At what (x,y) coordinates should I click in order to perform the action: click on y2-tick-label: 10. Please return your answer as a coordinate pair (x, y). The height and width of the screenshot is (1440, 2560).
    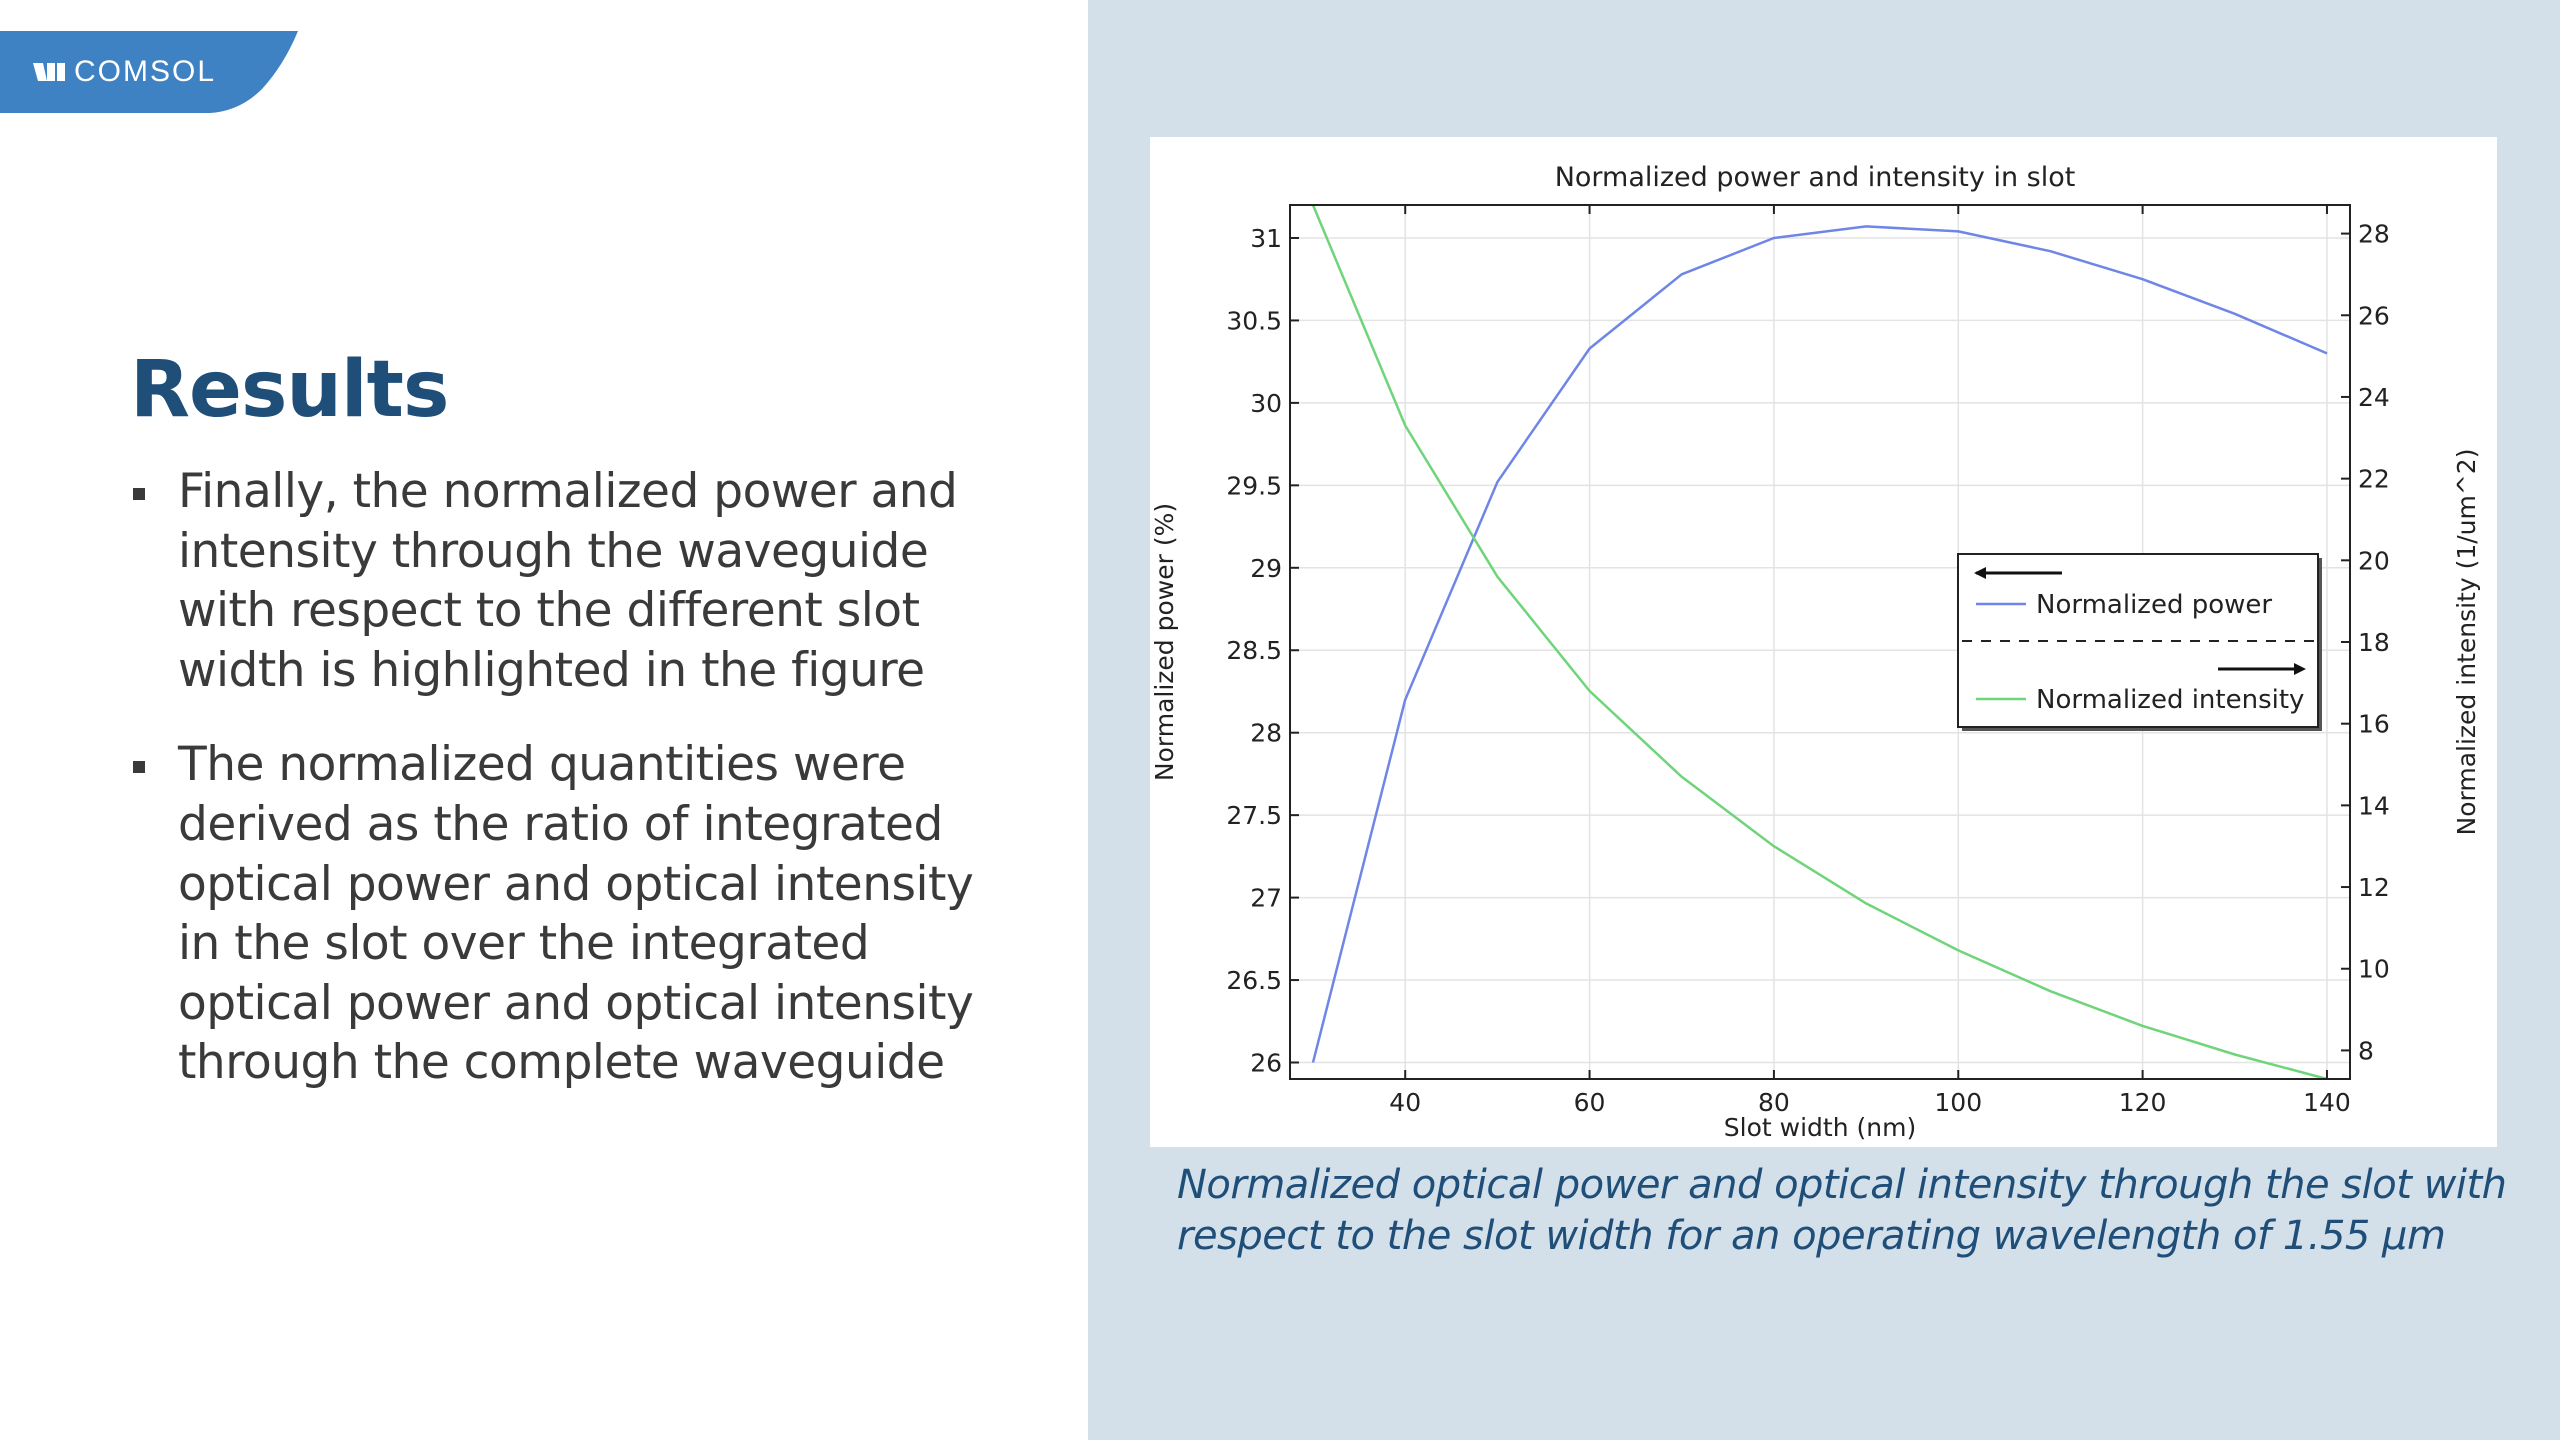
    Looking at the image, I should click on (2374, 969).